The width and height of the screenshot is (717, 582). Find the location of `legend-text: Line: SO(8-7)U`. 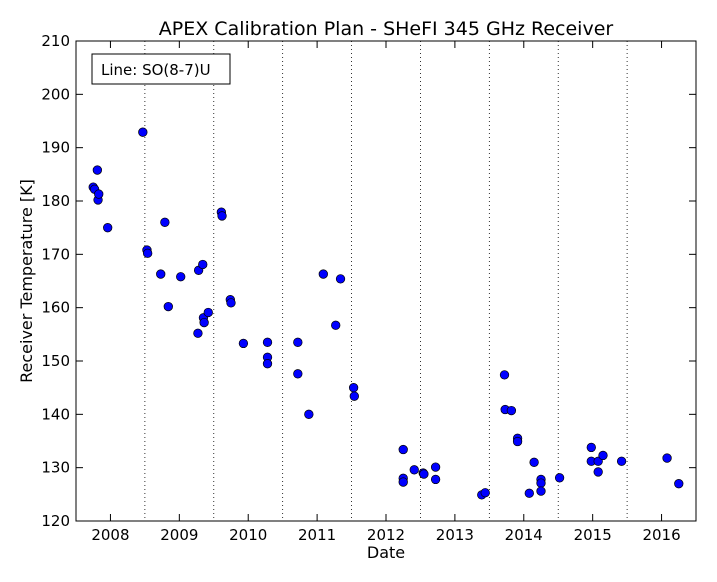

legend-text: Line: SO(8-7)U is located at coordinates (156, 70).